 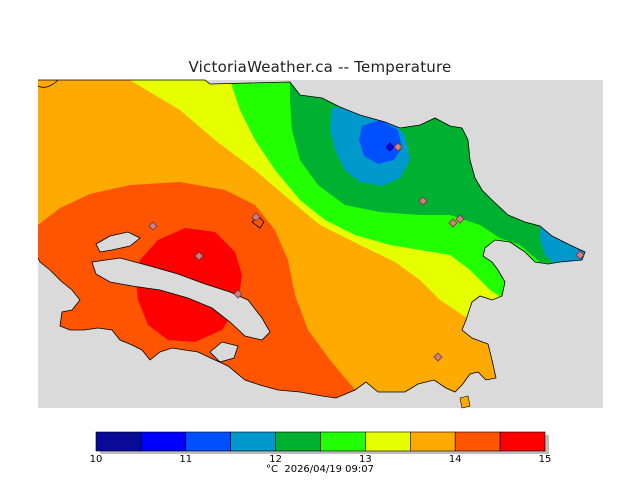 I want to click on northwest-coast, so click(x=48, y=83).